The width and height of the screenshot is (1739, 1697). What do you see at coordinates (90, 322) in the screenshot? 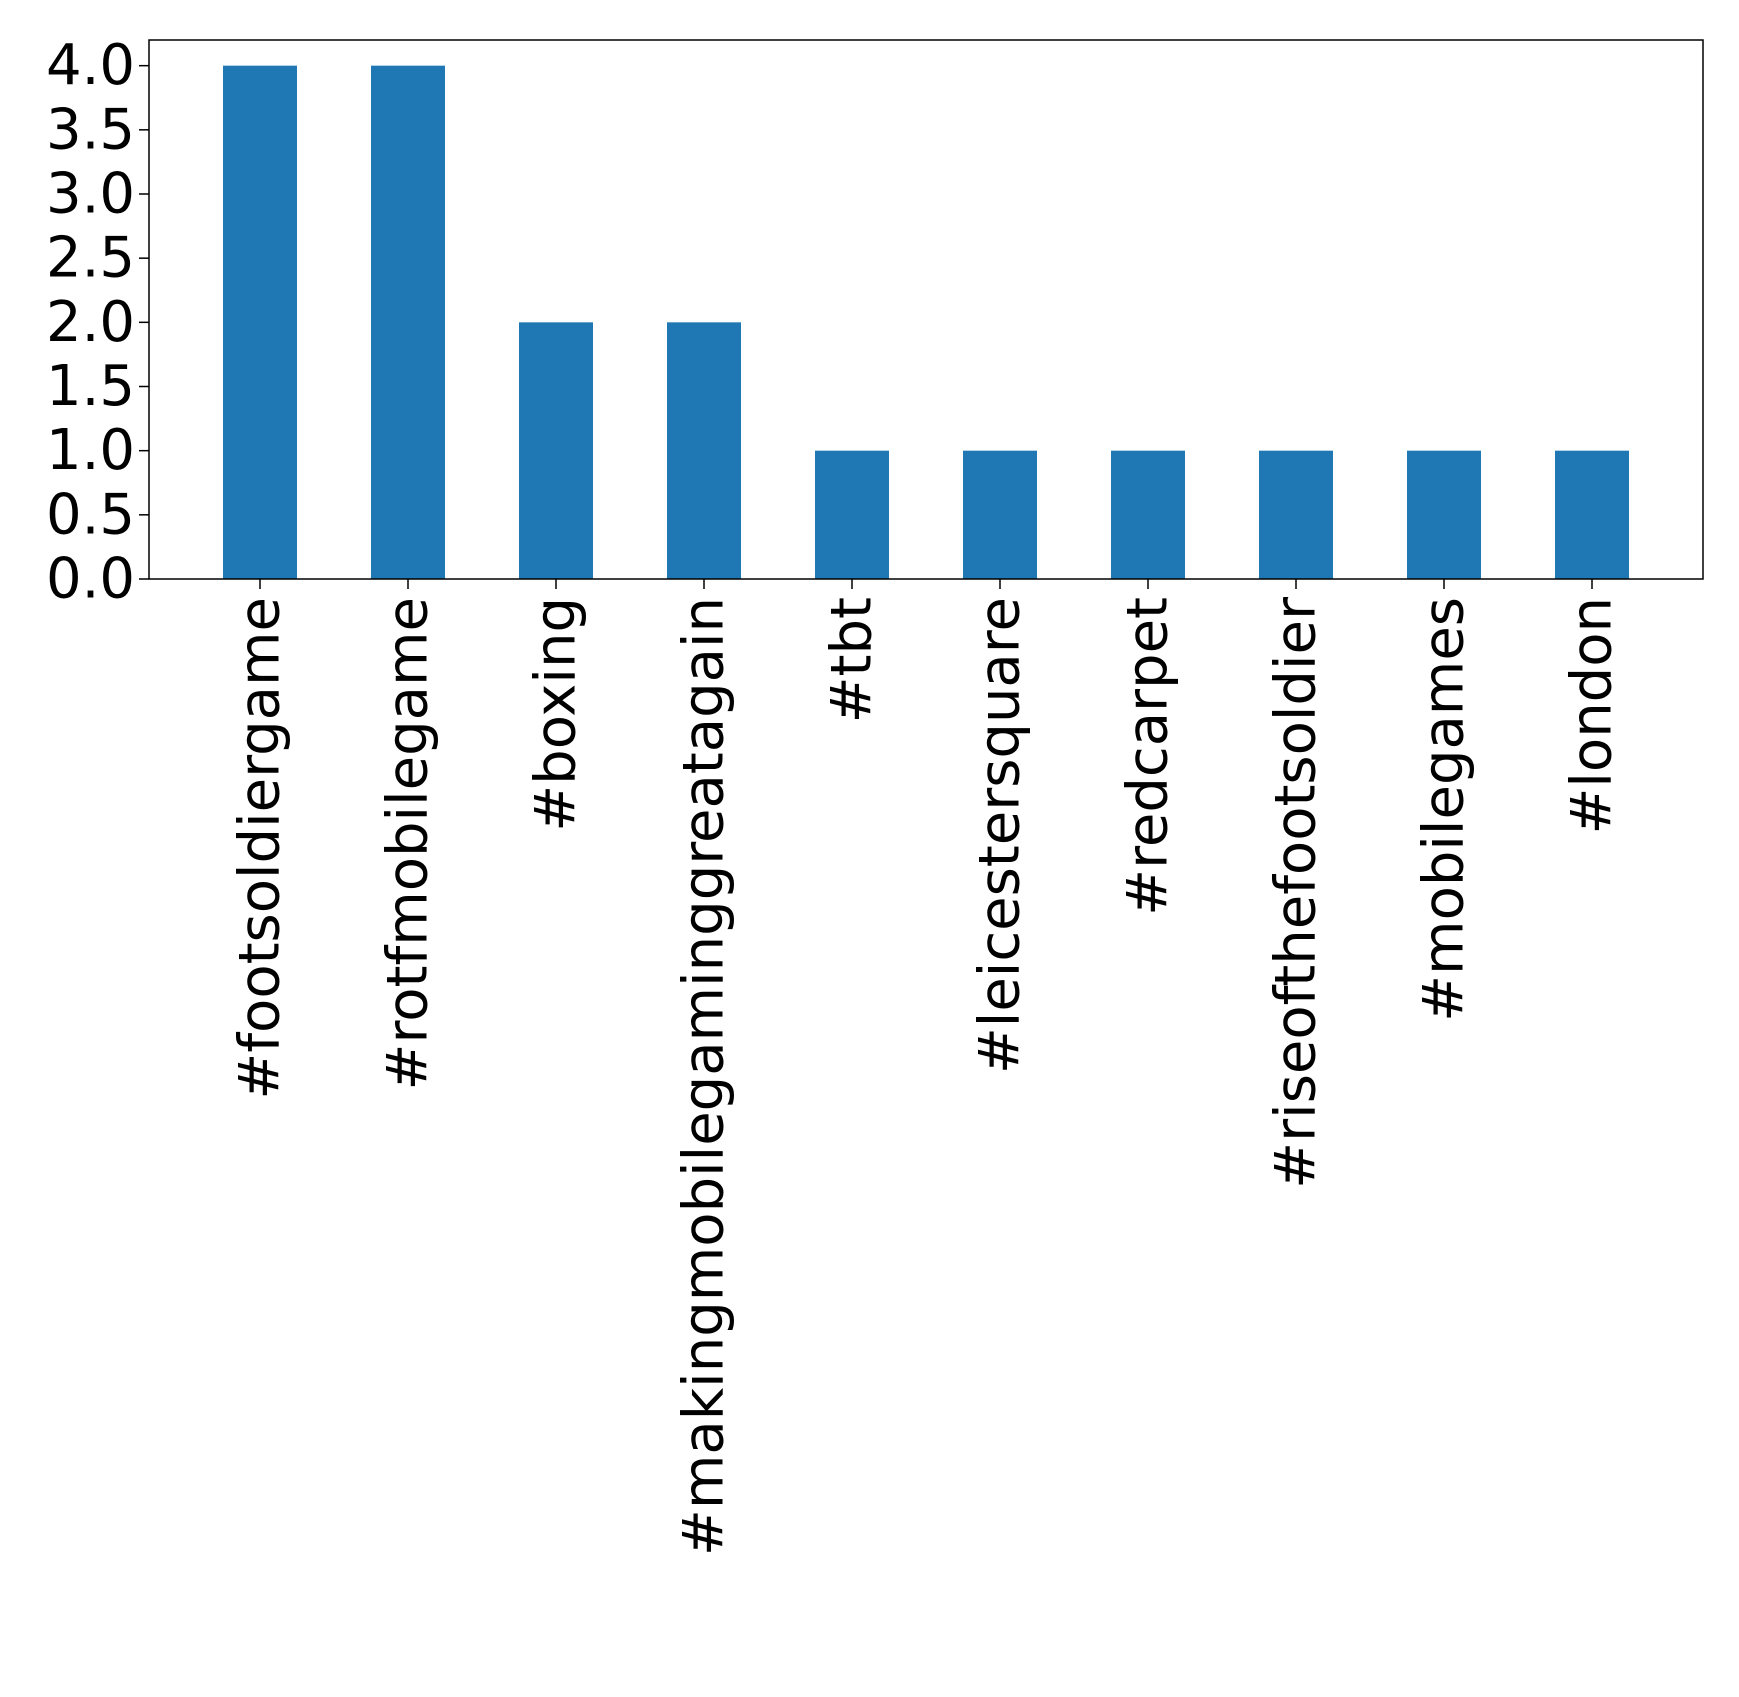
I see `y-tick-label: 2.0` at bounding box center [90, 322].